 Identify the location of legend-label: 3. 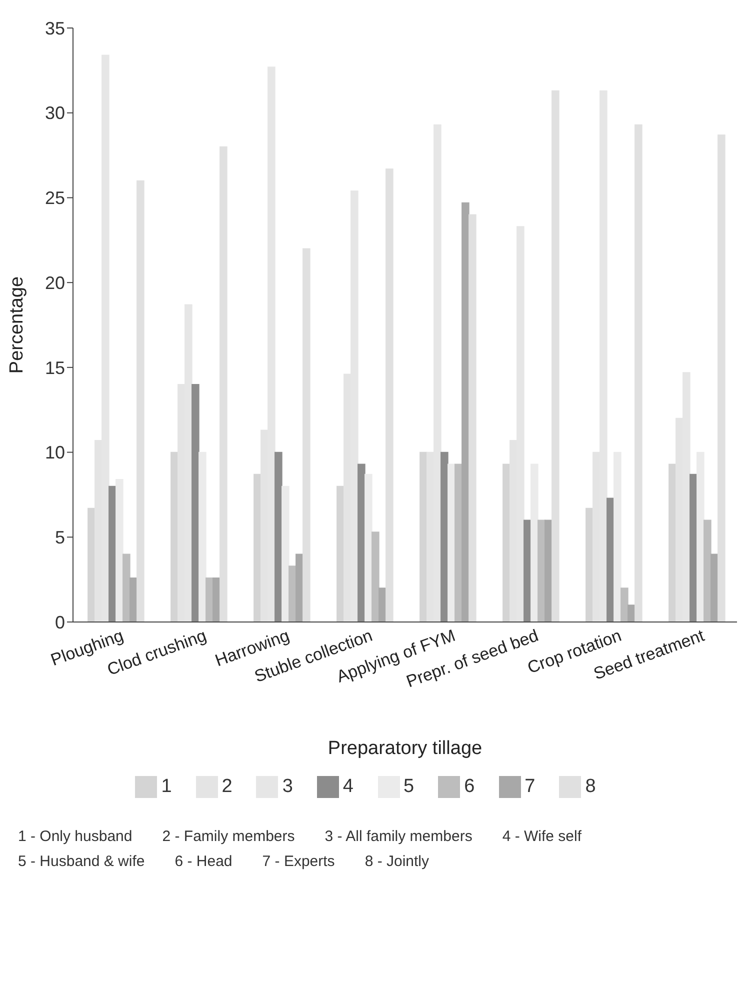
(287, 786).